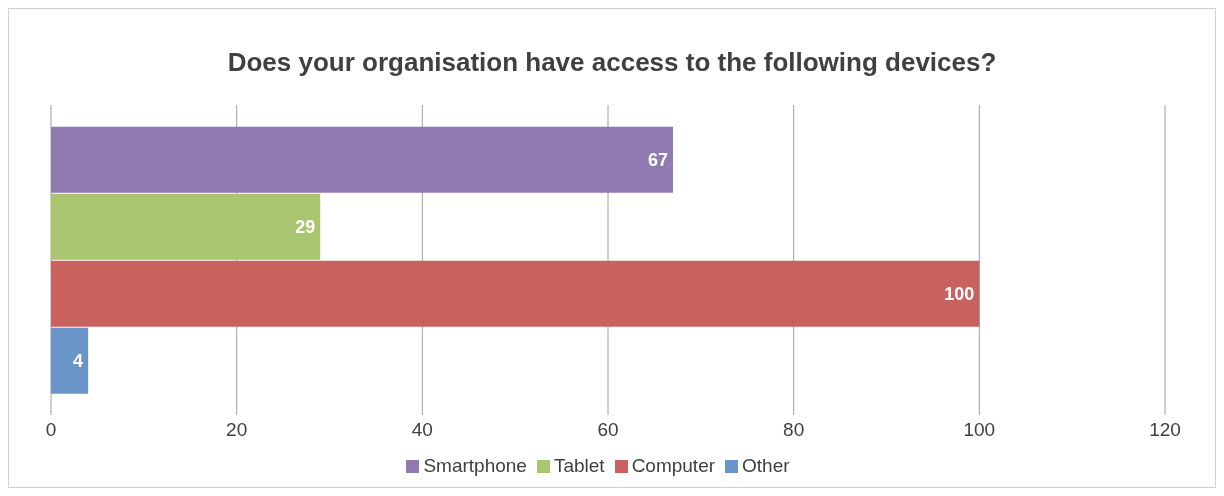 Image resolution: width=1224 pixels, height=496 pixels. I want to click on x-tick-label: 80, so click(794, 430).